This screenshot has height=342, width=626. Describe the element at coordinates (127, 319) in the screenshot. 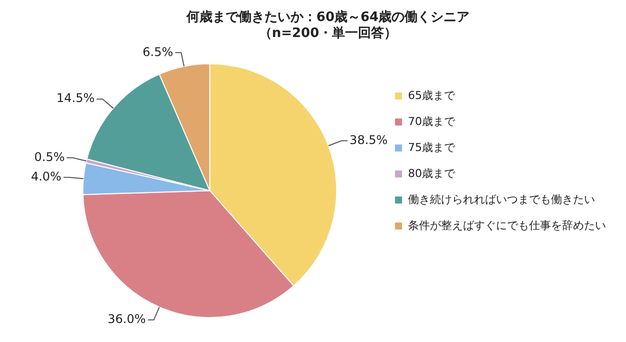

I see `data-label: 36.0%` at that location.